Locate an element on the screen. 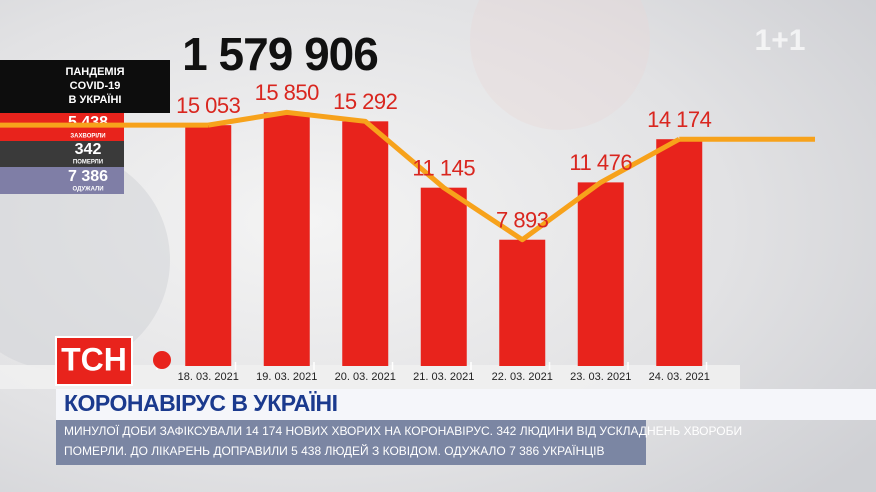 Image resolution: width=876 pixels, height=492 pixels. panel-label: ОДУЖАЛИ is located at coordinates (87, 190).